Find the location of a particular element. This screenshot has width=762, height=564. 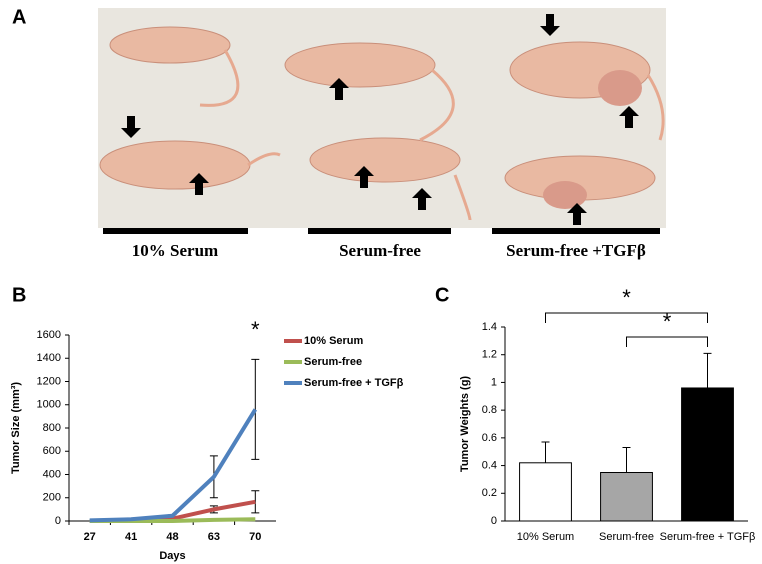

legend-label: Serum-free is located at coordinates (333, 362).